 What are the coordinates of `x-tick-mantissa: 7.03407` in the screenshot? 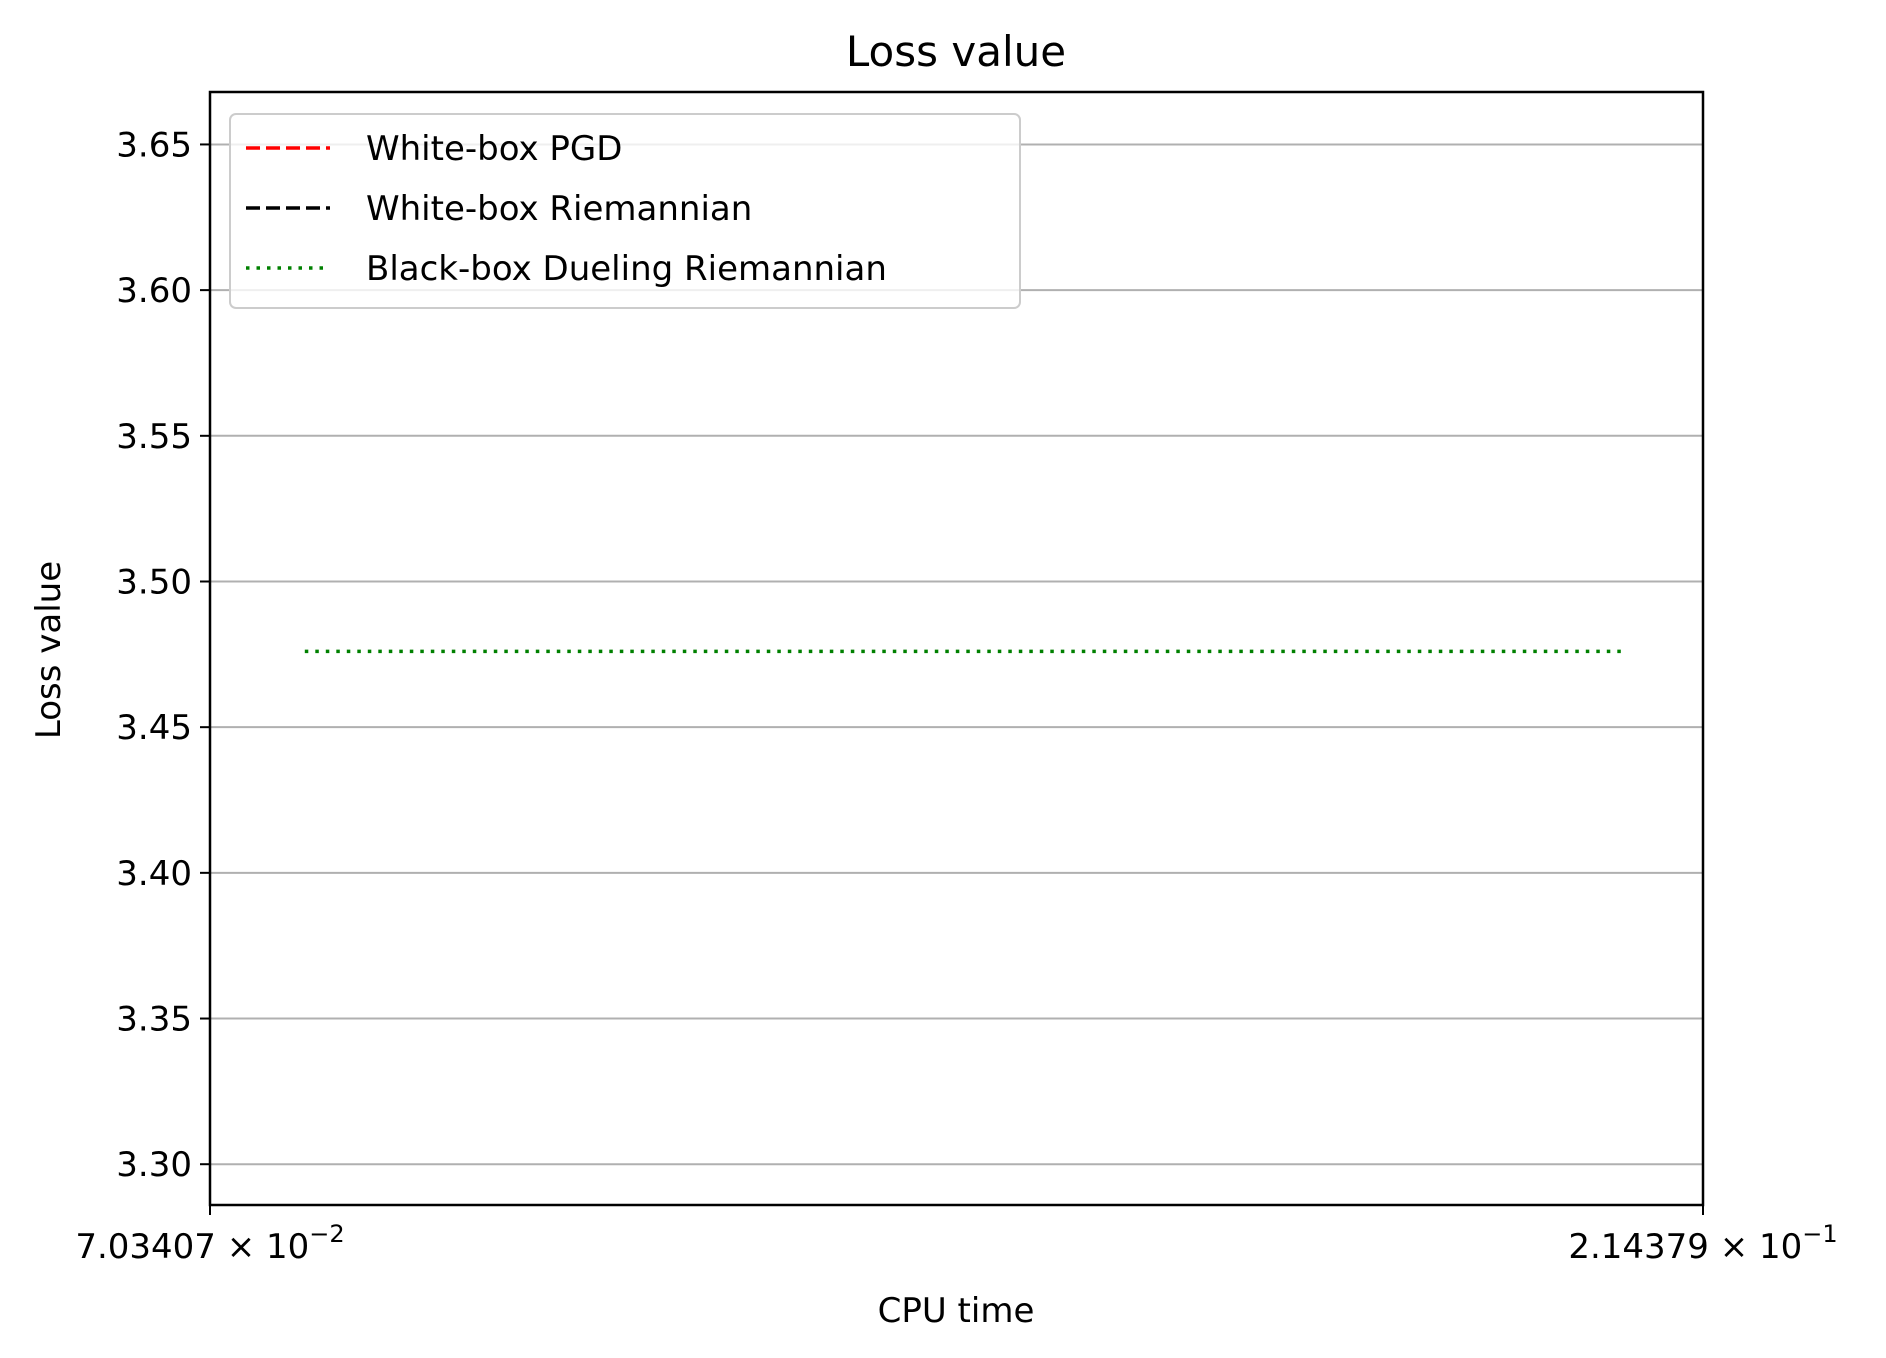 It's located at (145, 1247).